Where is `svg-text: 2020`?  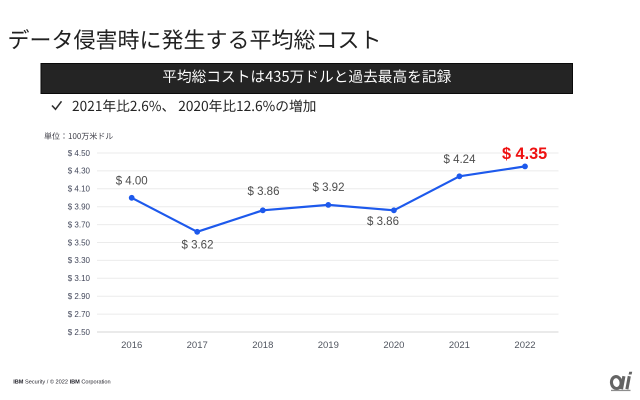
svg-text: 2020 is located at coordinates (393, 345).